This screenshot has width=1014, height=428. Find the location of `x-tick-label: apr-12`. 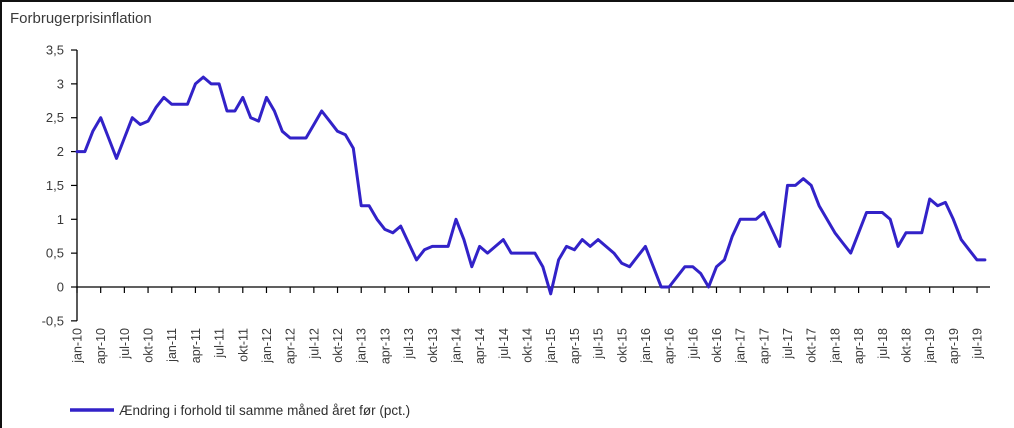

x-tick-label: apr-12 is located at coordinates (291, 346).